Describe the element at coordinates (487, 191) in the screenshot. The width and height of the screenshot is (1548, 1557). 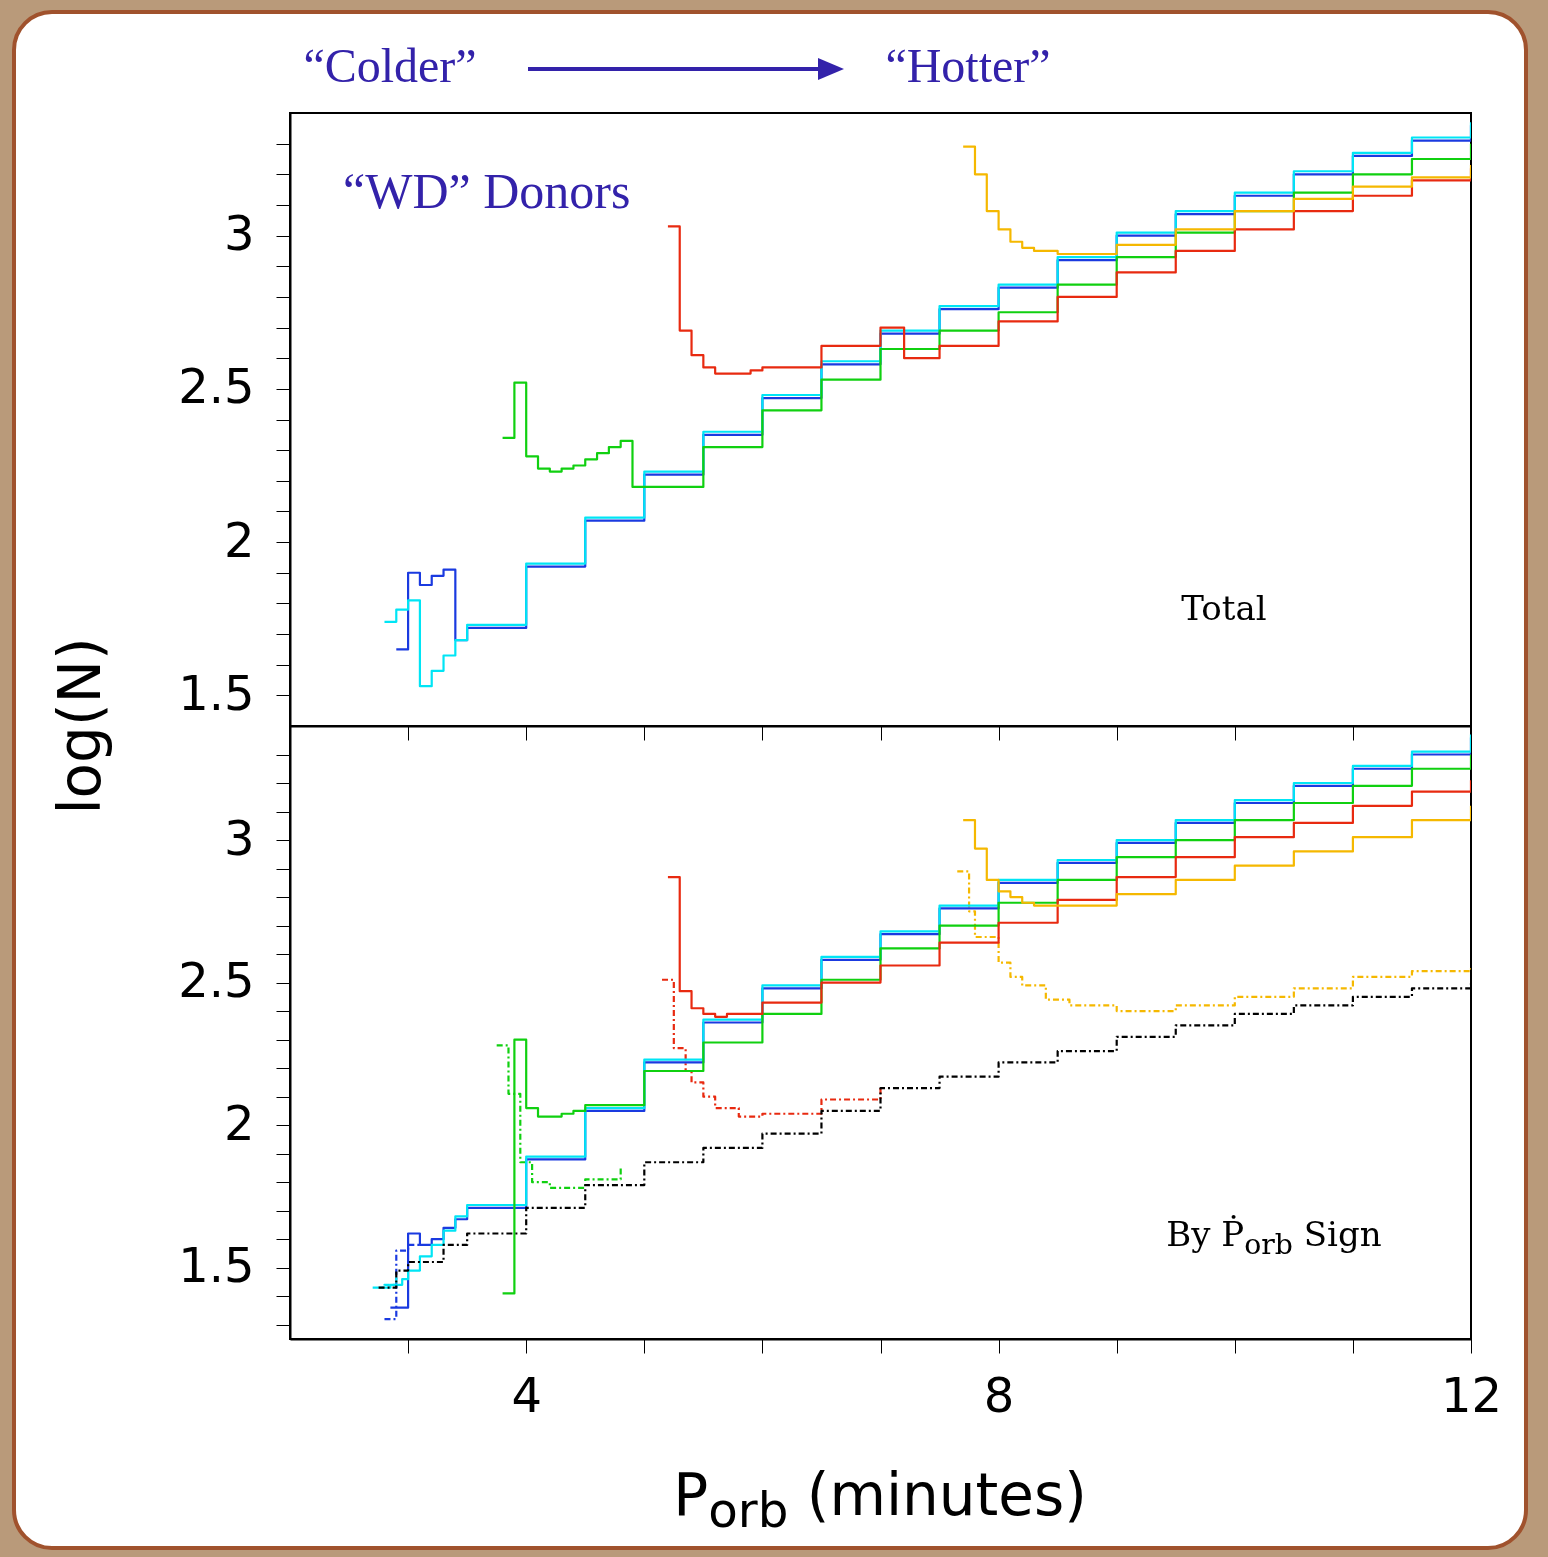
I see `annotation: “WD” Donors` at that location.